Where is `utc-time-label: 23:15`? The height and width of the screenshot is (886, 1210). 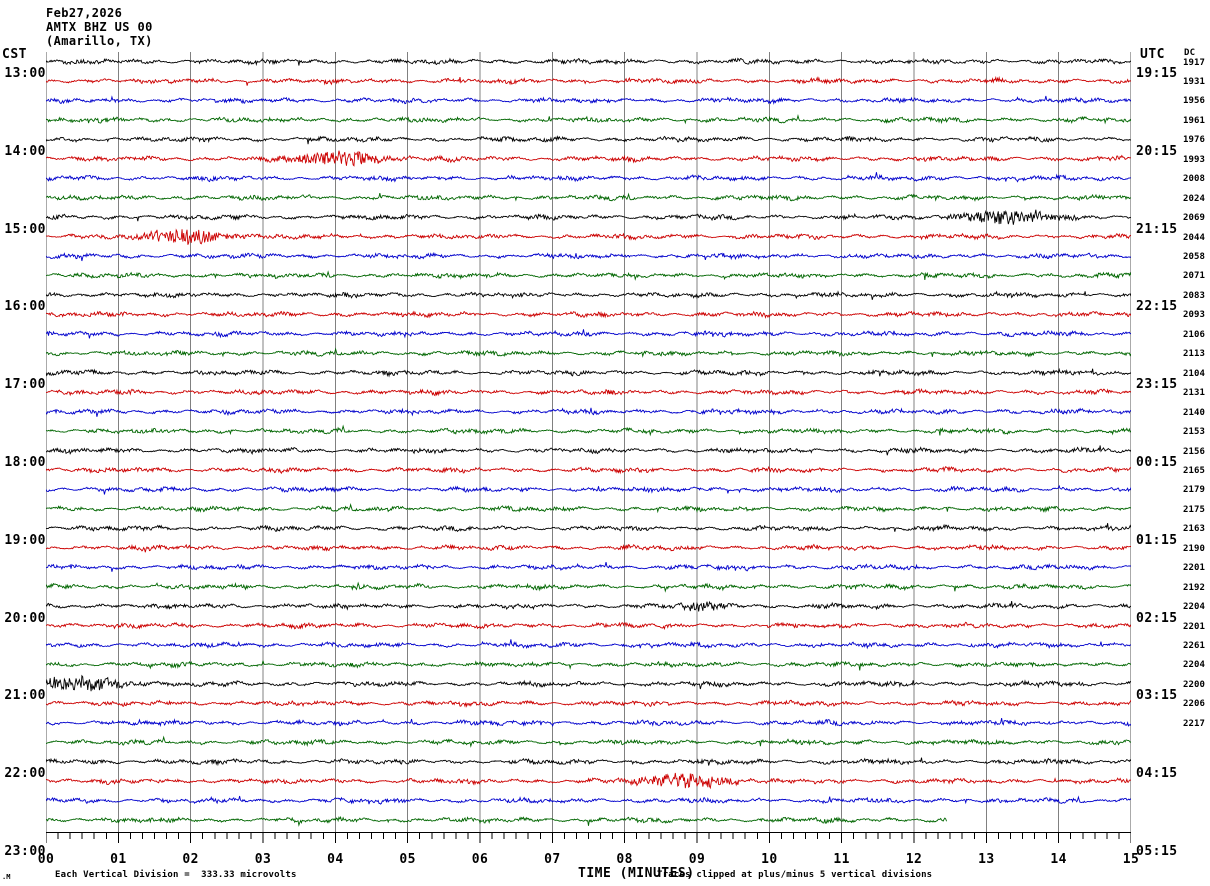 utc-time-label: 23:15 is located at coordinates (1157, 385).